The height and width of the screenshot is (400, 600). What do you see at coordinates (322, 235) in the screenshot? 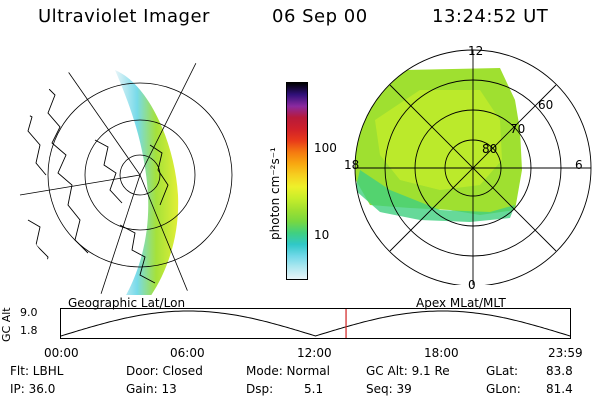
I see `colorbar-tick-10: 10` at bounding box center [322, 235].